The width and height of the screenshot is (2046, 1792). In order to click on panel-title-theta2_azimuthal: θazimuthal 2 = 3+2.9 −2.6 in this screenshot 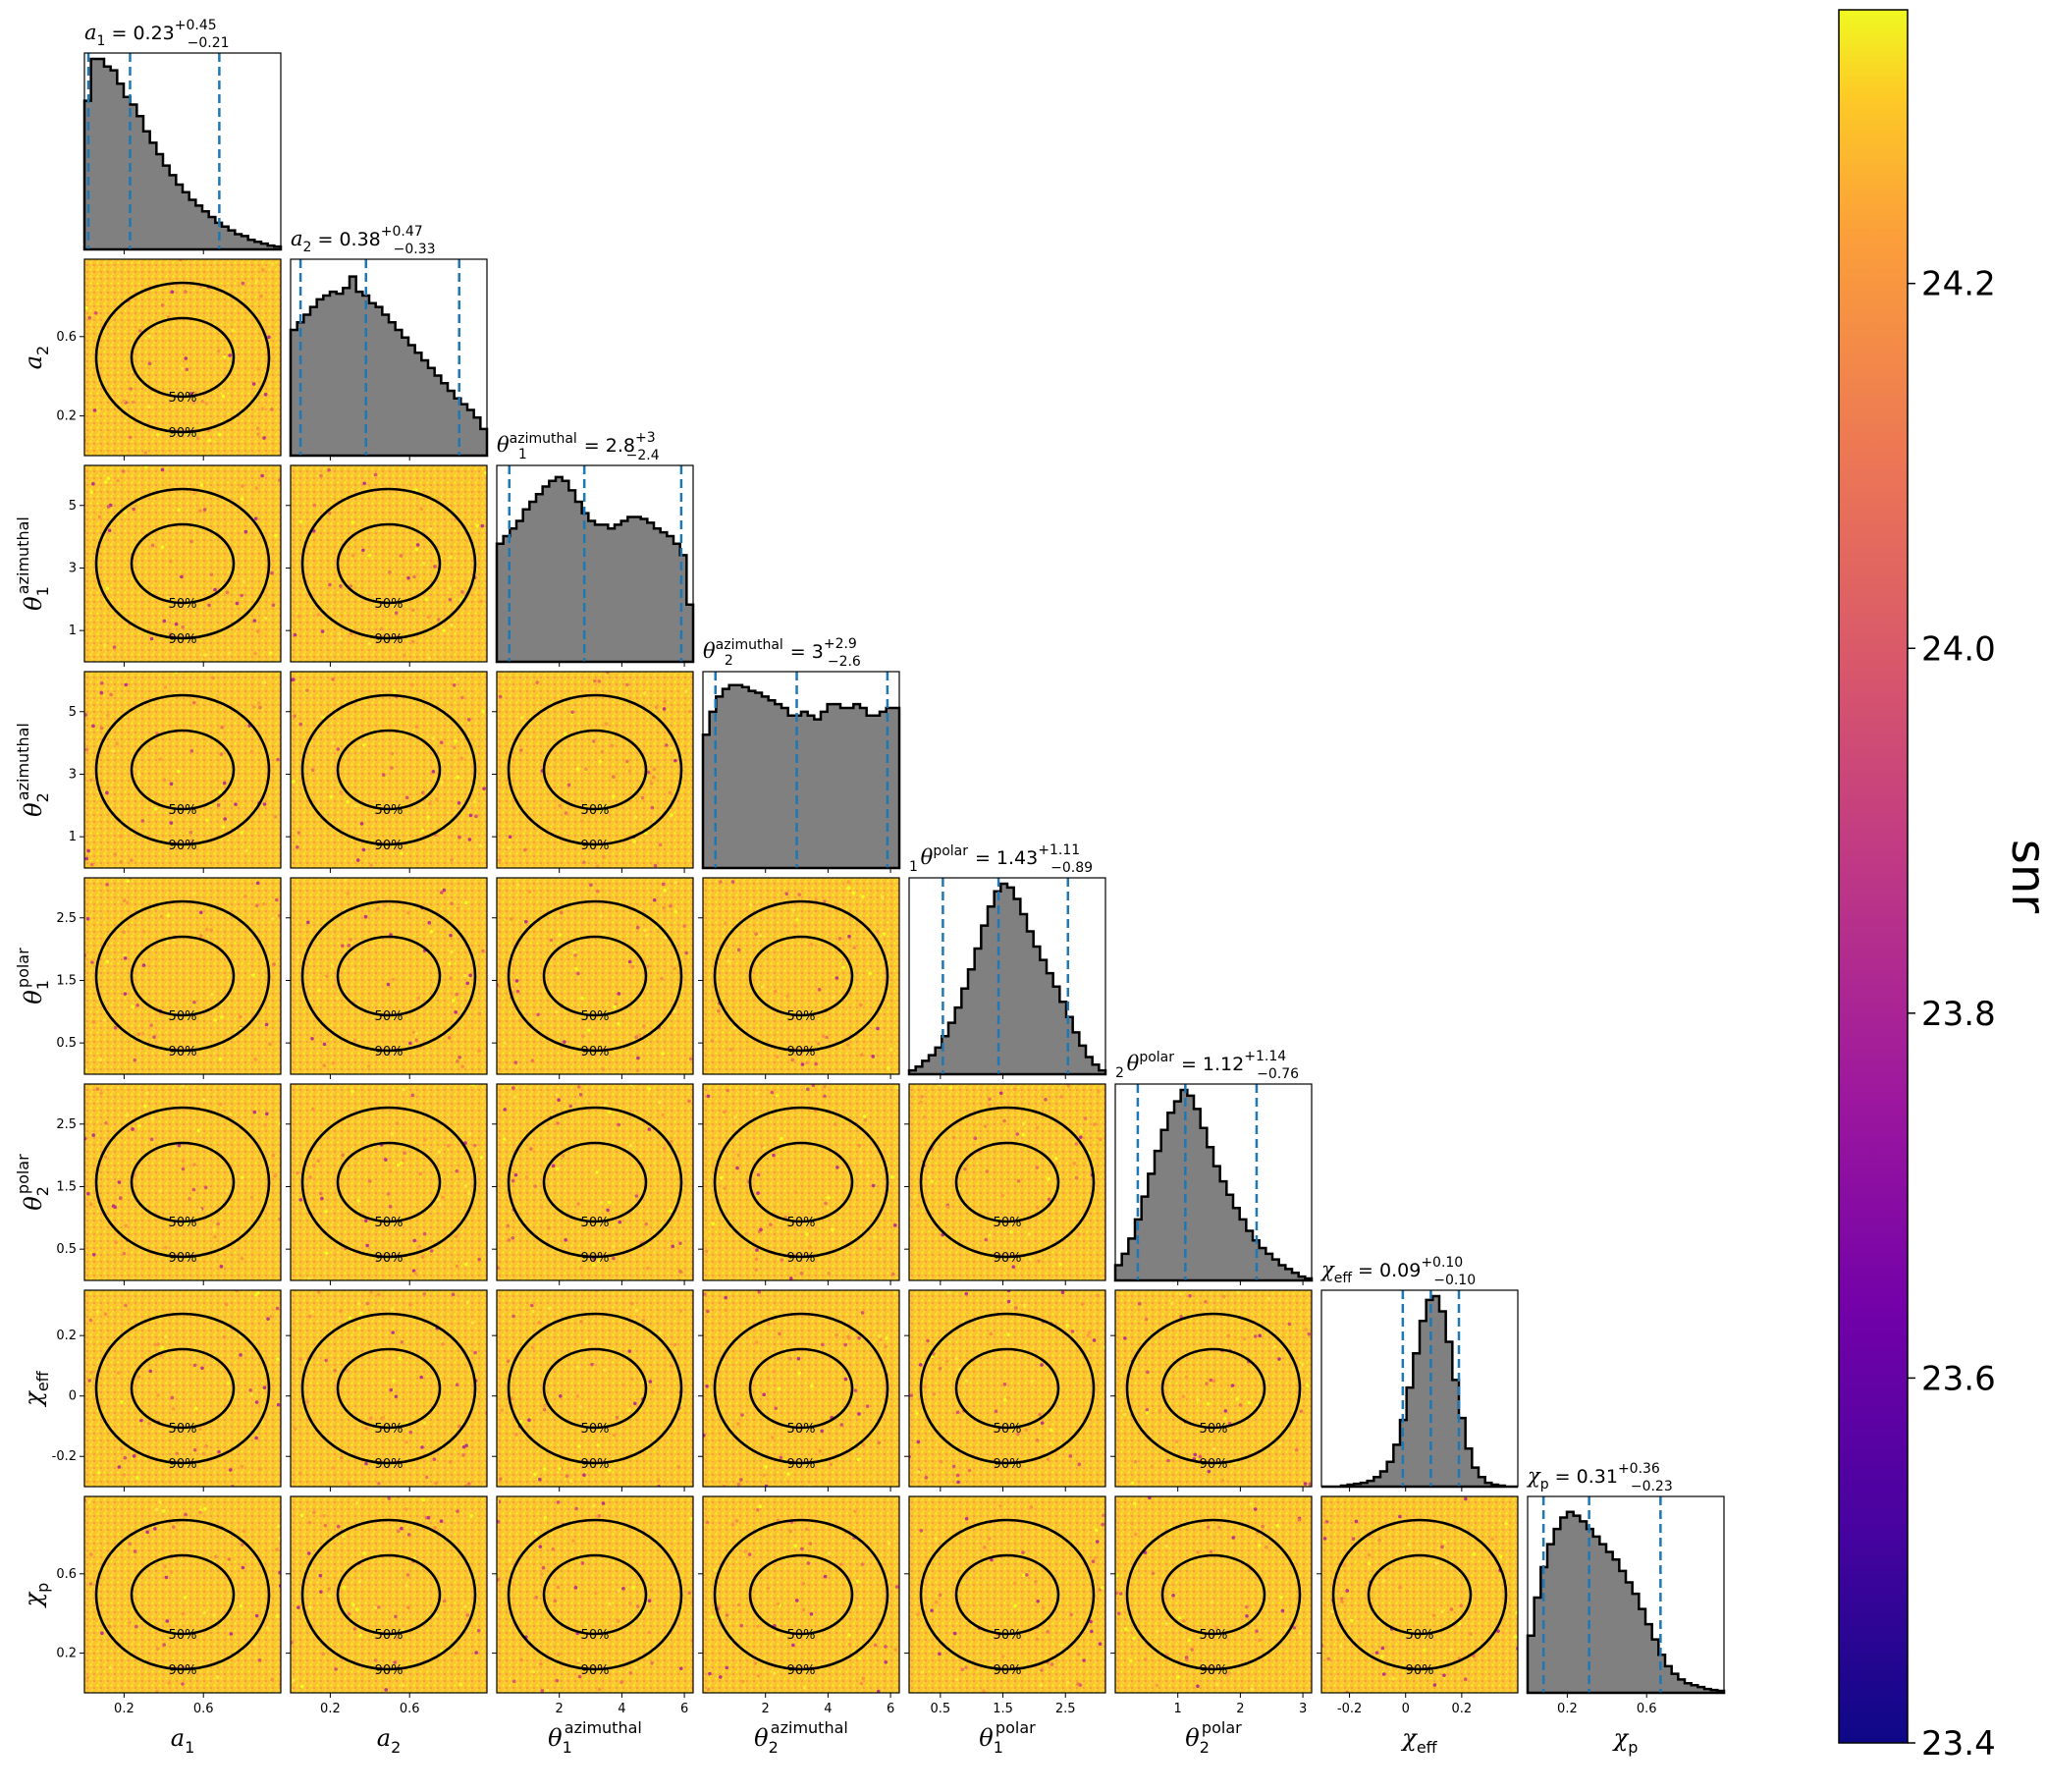, I will do `click(782, 653)`.